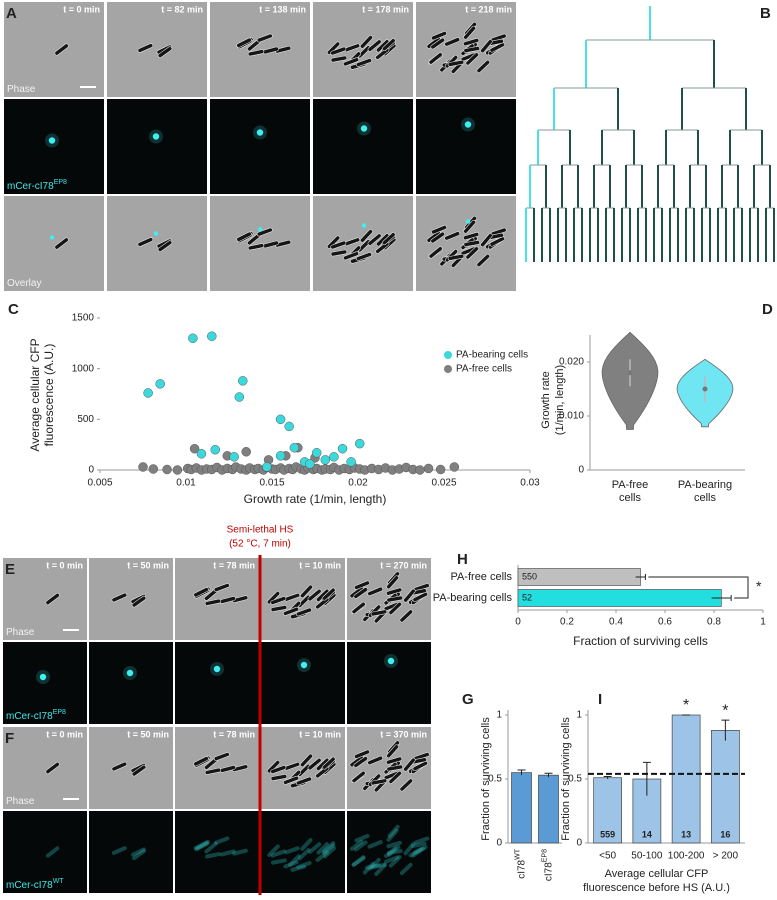 This screenshot has height=900, width=777. Describe the element at coordinates (607, 834) in the screenshot. I see `count-label: 559` at that location.